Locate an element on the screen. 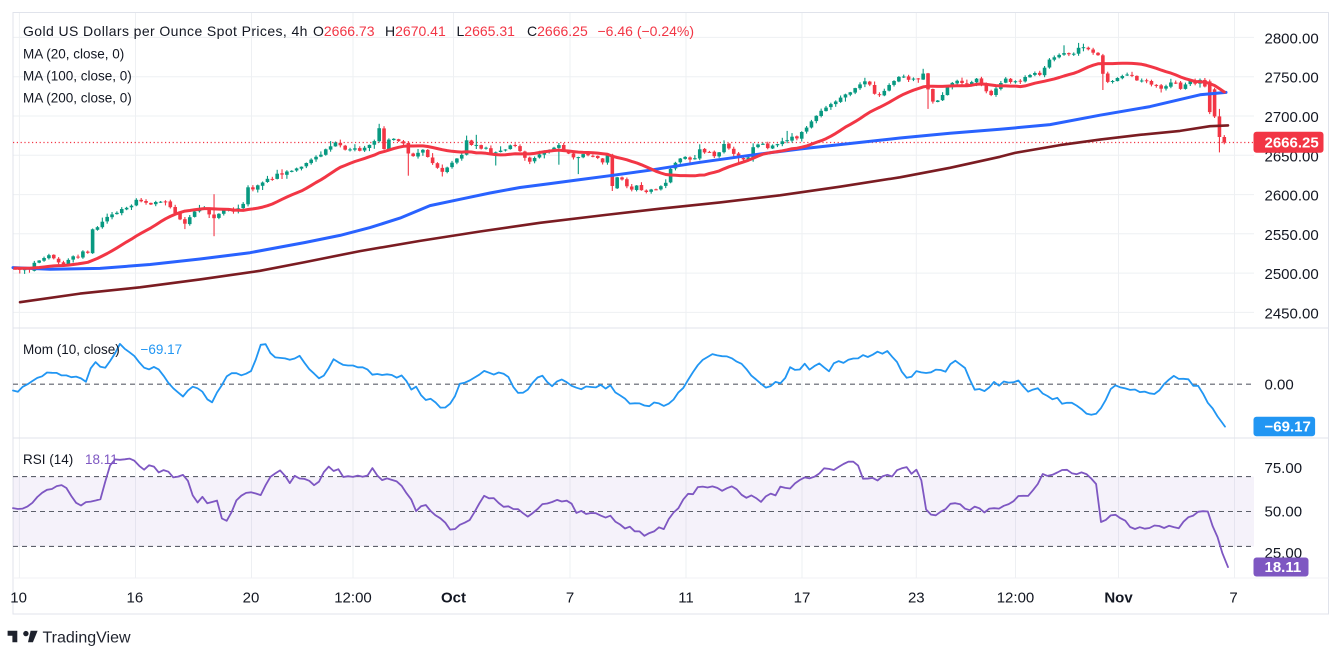 Image resolution: width=1342 pixels, height=659 pixels. svg-text: 2750.00 is located at coordinates (1292, 78).